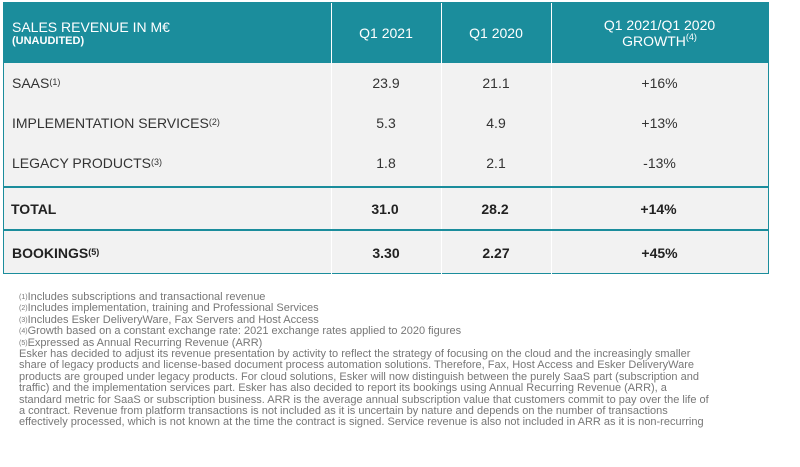  I want to click on table-row: TOTAL 31.0 28.2 +14%, so click(386, 208).